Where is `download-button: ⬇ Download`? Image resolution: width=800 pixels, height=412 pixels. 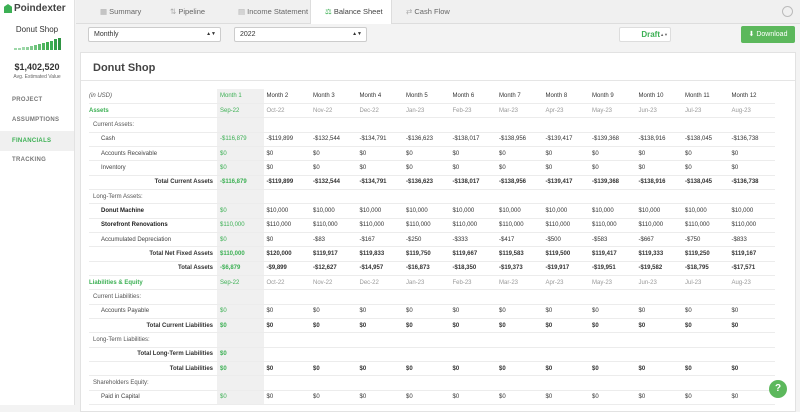 download-button: ⬇ Download is located at coordinates (768, 34).